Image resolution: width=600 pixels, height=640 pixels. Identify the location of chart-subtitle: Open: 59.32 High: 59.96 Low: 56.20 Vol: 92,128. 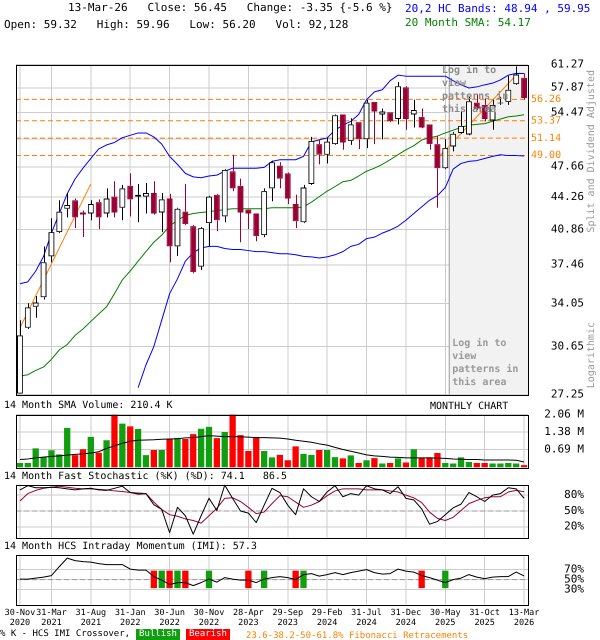
(176, 25).